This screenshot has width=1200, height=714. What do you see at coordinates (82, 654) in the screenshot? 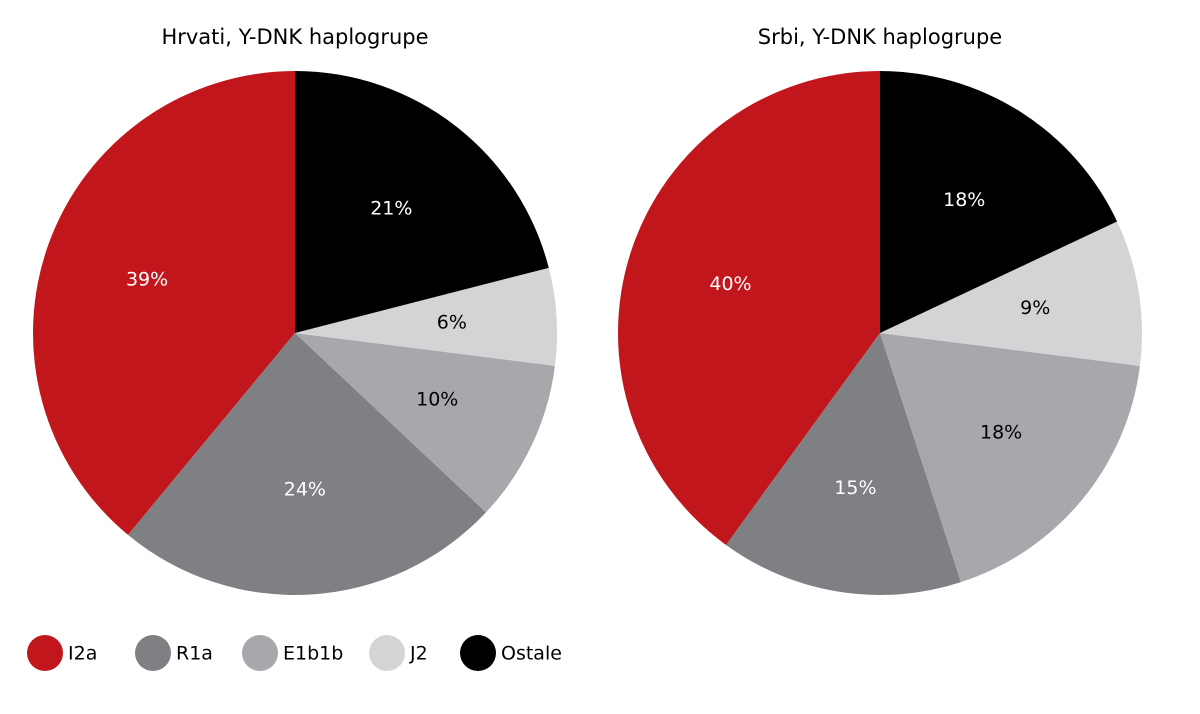
I see `legend-label: I2a` at bounding box center [82, 654].